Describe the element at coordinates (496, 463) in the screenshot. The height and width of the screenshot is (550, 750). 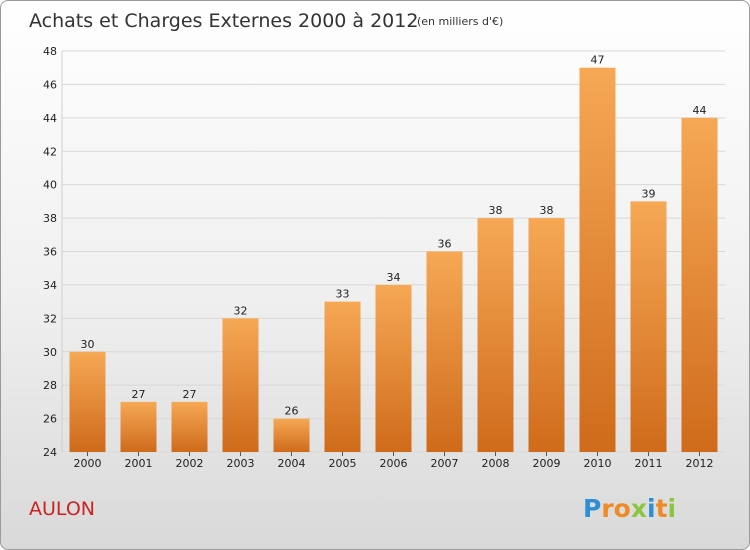
I see `x-tick-label: 2008` at that location.